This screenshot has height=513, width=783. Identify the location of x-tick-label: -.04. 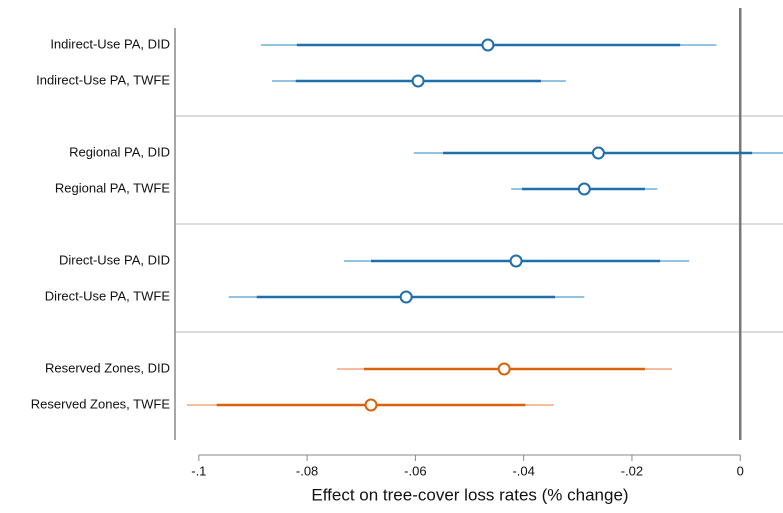
(523, 470).